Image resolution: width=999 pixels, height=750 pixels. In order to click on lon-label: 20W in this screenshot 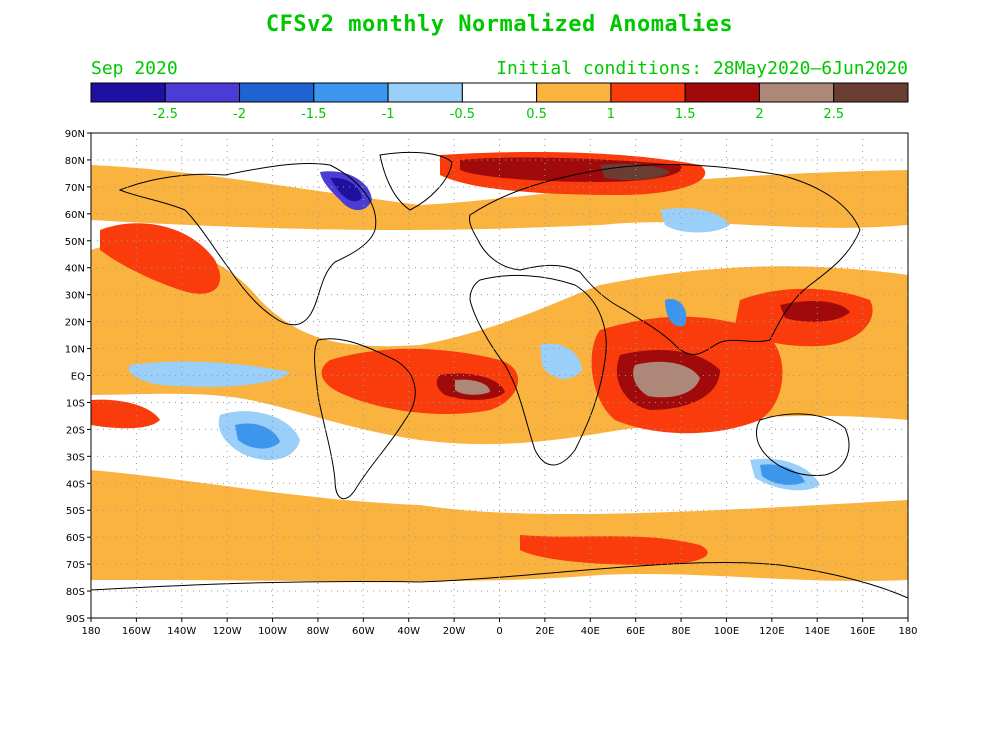, I will do `click(454, 631)`.